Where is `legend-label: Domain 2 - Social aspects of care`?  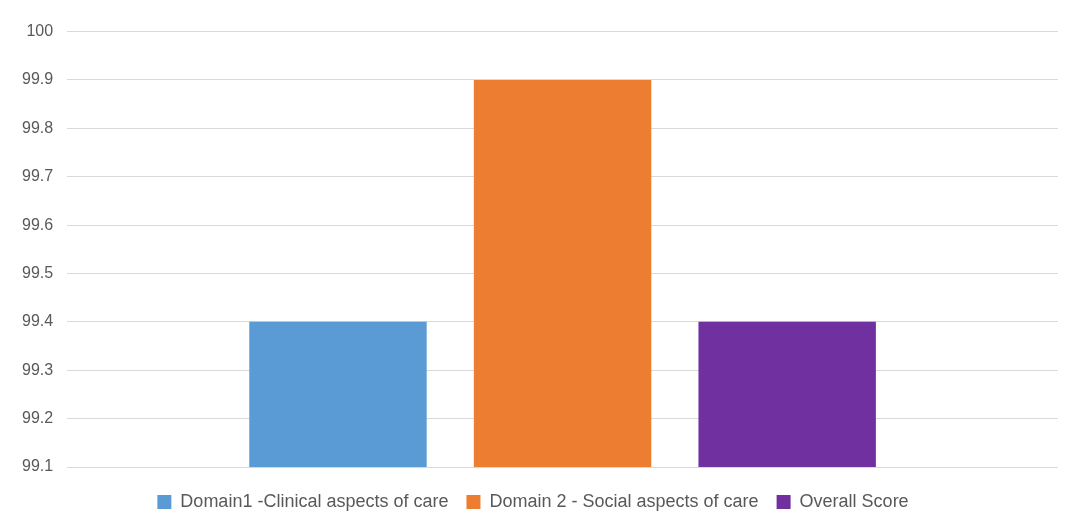 legend-label: Domain 2 - Social aspects of care is located at coordinates (624, 500).